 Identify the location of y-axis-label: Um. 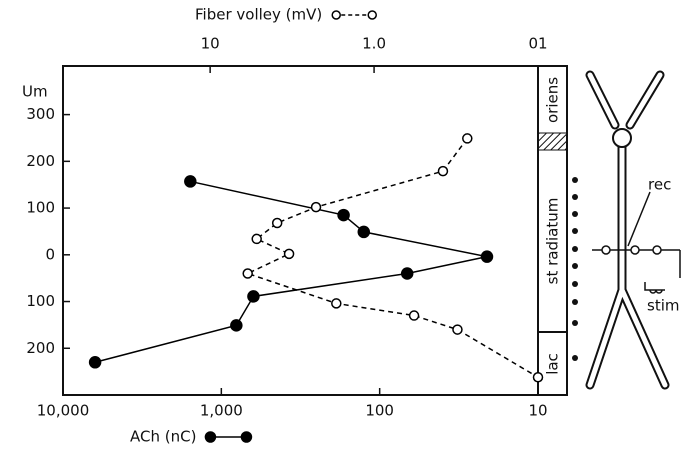
(35, 92).